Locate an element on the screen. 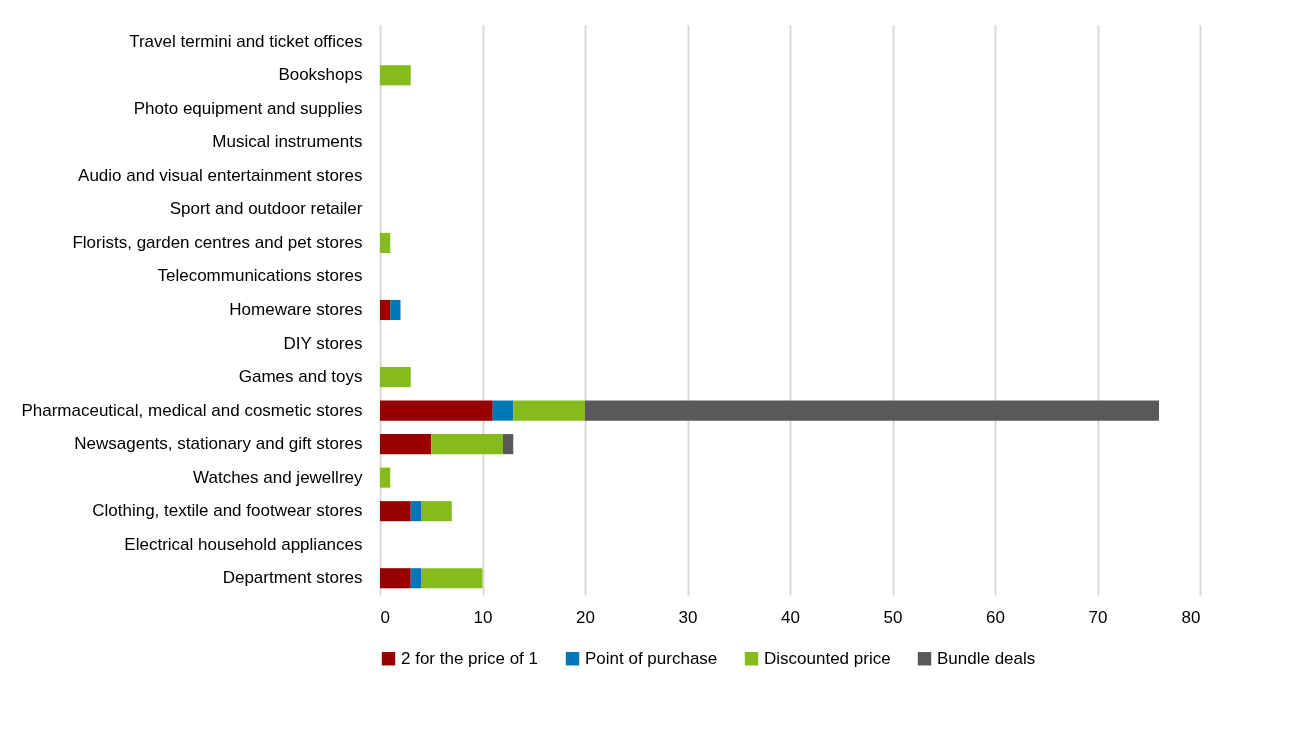 Image resolution: width=1292 pixels, height=744 pixels. x-tick-label: 0 is located at coordinates (385, 617).